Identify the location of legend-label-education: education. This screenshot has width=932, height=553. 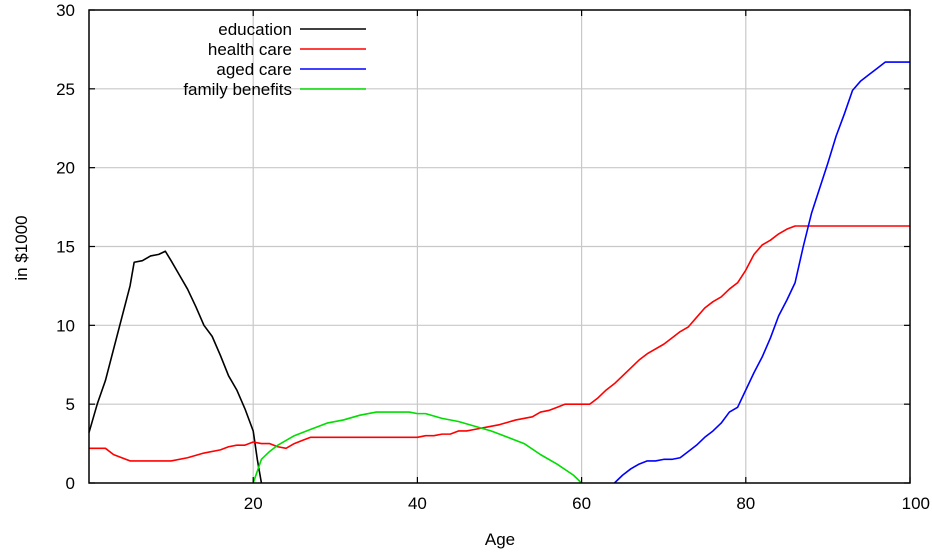
(255, 29).